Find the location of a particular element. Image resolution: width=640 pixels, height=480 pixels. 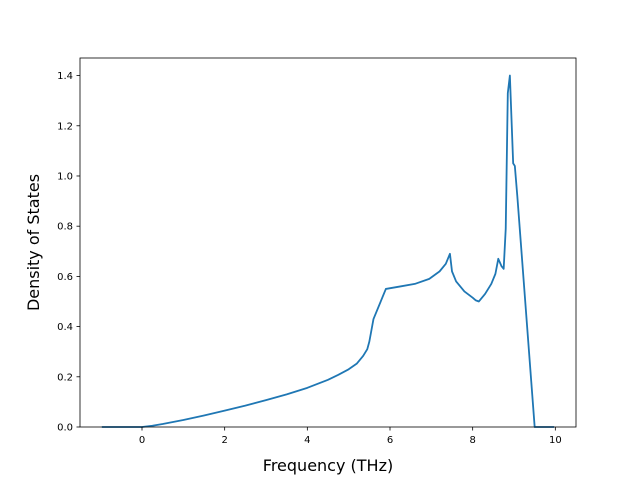

x-axis-label: Frequency (THz) is located at coordinates (328, 465).